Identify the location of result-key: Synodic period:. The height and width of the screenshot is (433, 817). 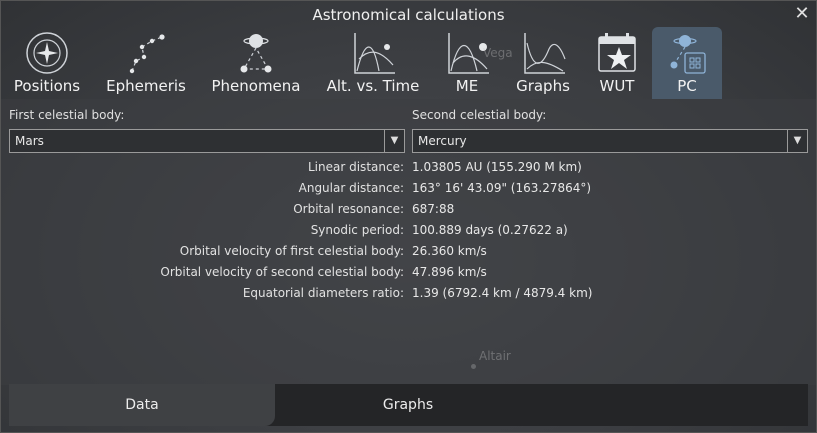
(357, 230).